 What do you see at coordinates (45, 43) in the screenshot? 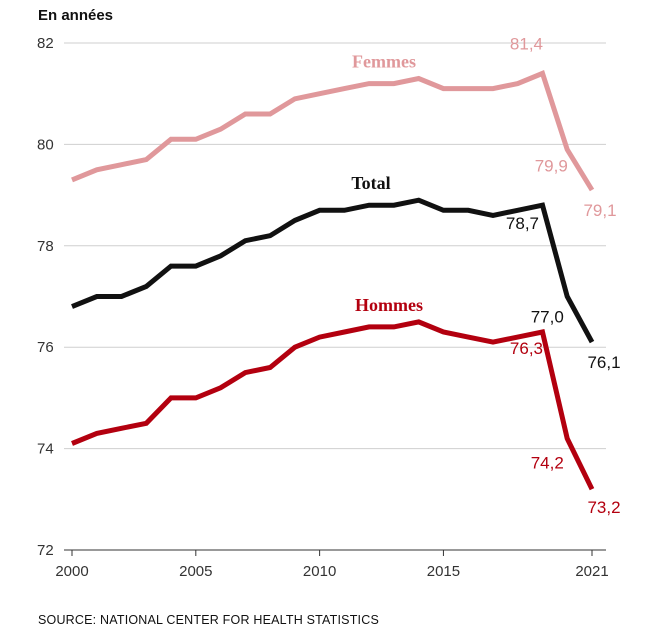
I see `y-tick-82: 82` at bounding box center [45, 43].